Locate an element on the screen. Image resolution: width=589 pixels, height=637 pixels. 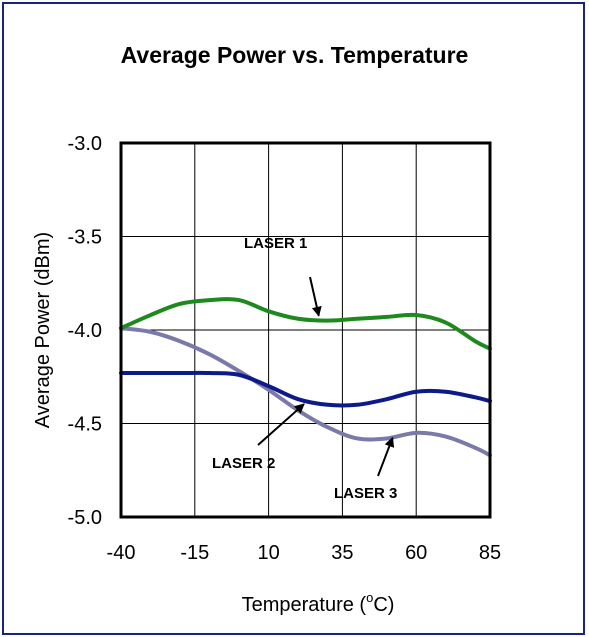
y-tick-label: -3.0 is located at coordinates (85, 144).